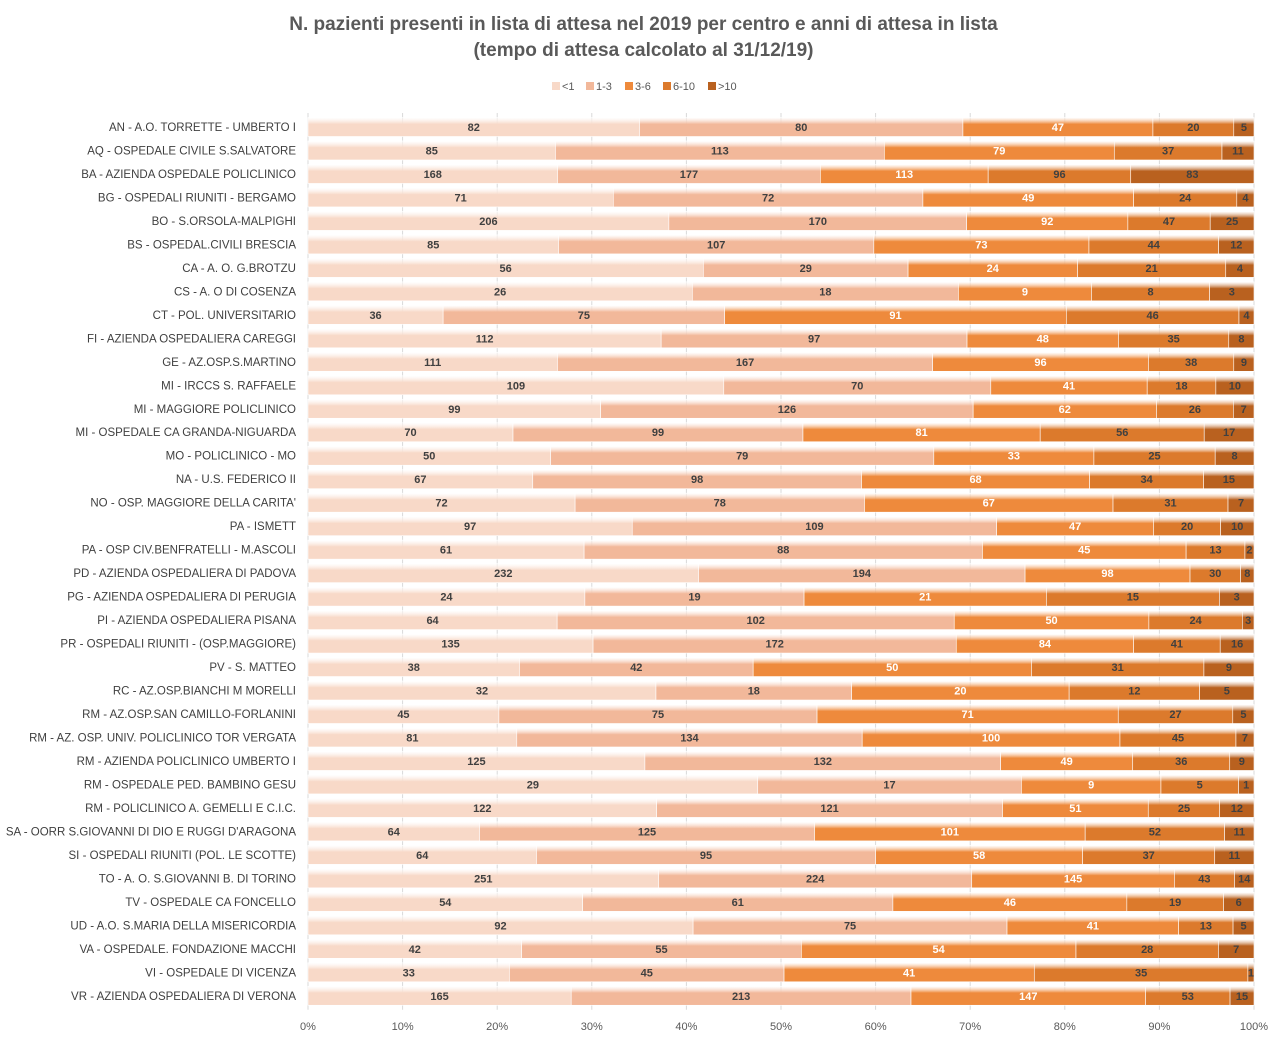 The height and width of the screenshot is (1044, 1287). Describe the element at coordinates (432, 363) in the screenshot. I see `data-label: 111` at that location.